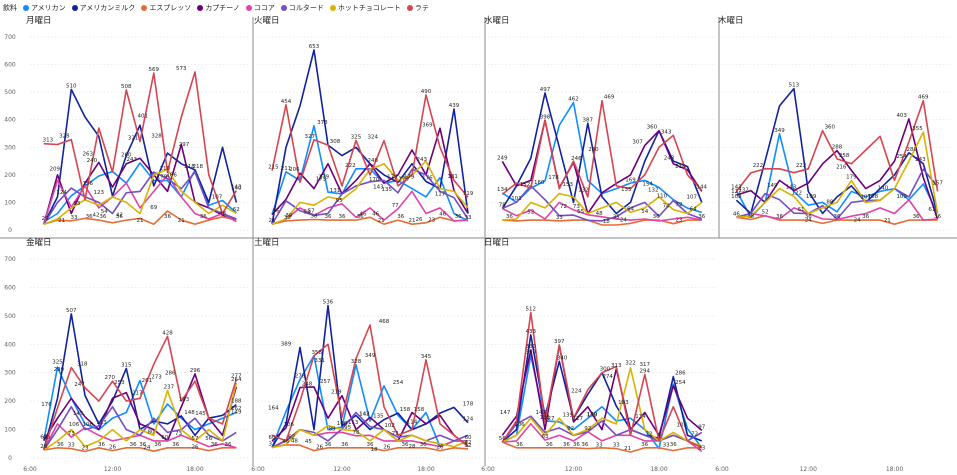 Image resolution: width=957 pixels, height=475 pixels. What do you see at coordinates (44, 8) in the screenshot?
I see `legend-item: アメリカン` at bounding box center [44, 8].